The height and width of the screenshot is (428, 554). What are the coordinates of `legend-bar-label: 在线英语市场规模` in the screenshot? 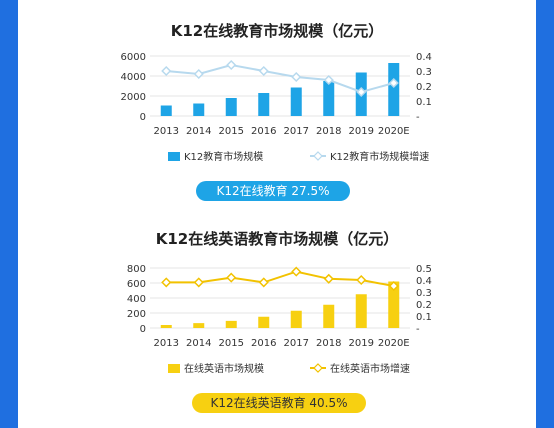 It's located at (224, 368).